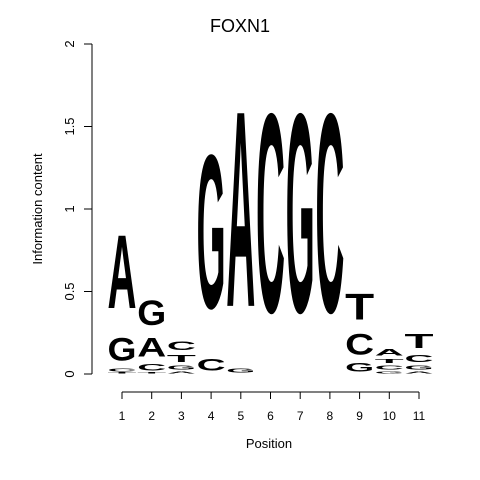  I want to click on y-tick-label: 0.5, so click(69, 291).